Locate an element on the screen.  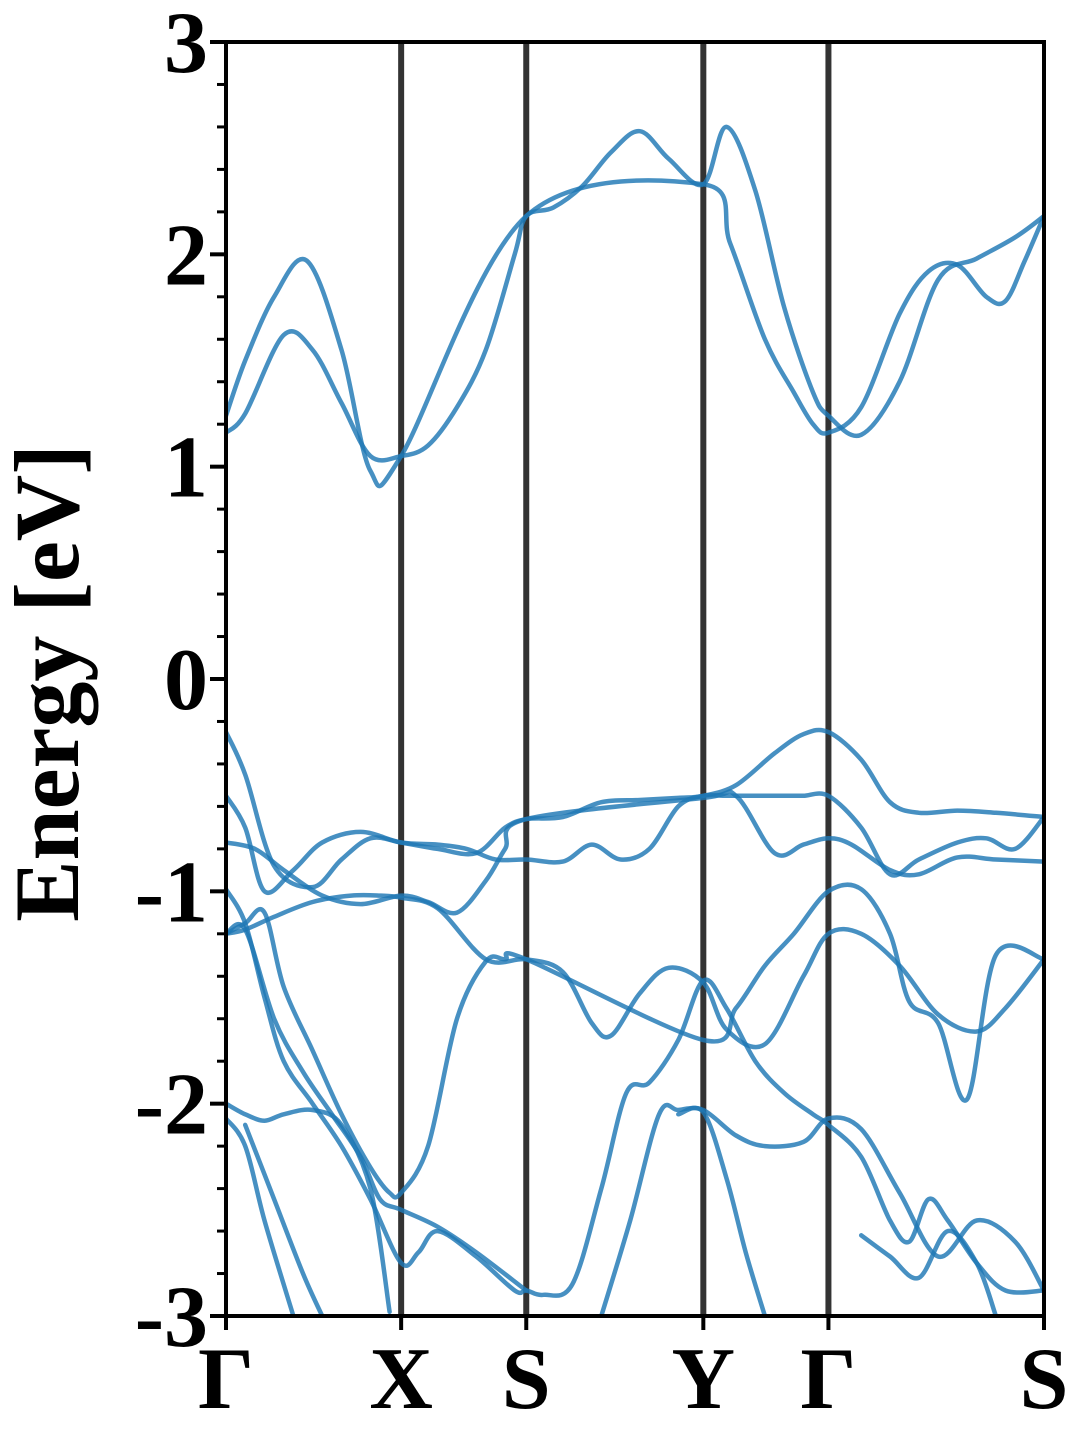
y-tick-label: -3 is located at coordinates (171, 1317).